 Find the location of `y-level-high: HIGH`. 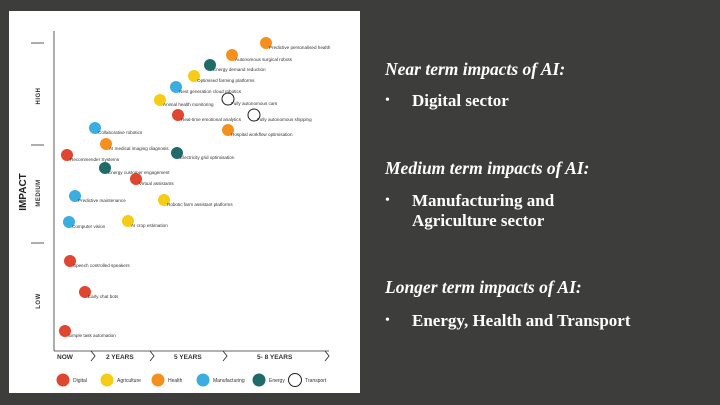

y-level-high: HIGH is located at coordinates (39, 96).